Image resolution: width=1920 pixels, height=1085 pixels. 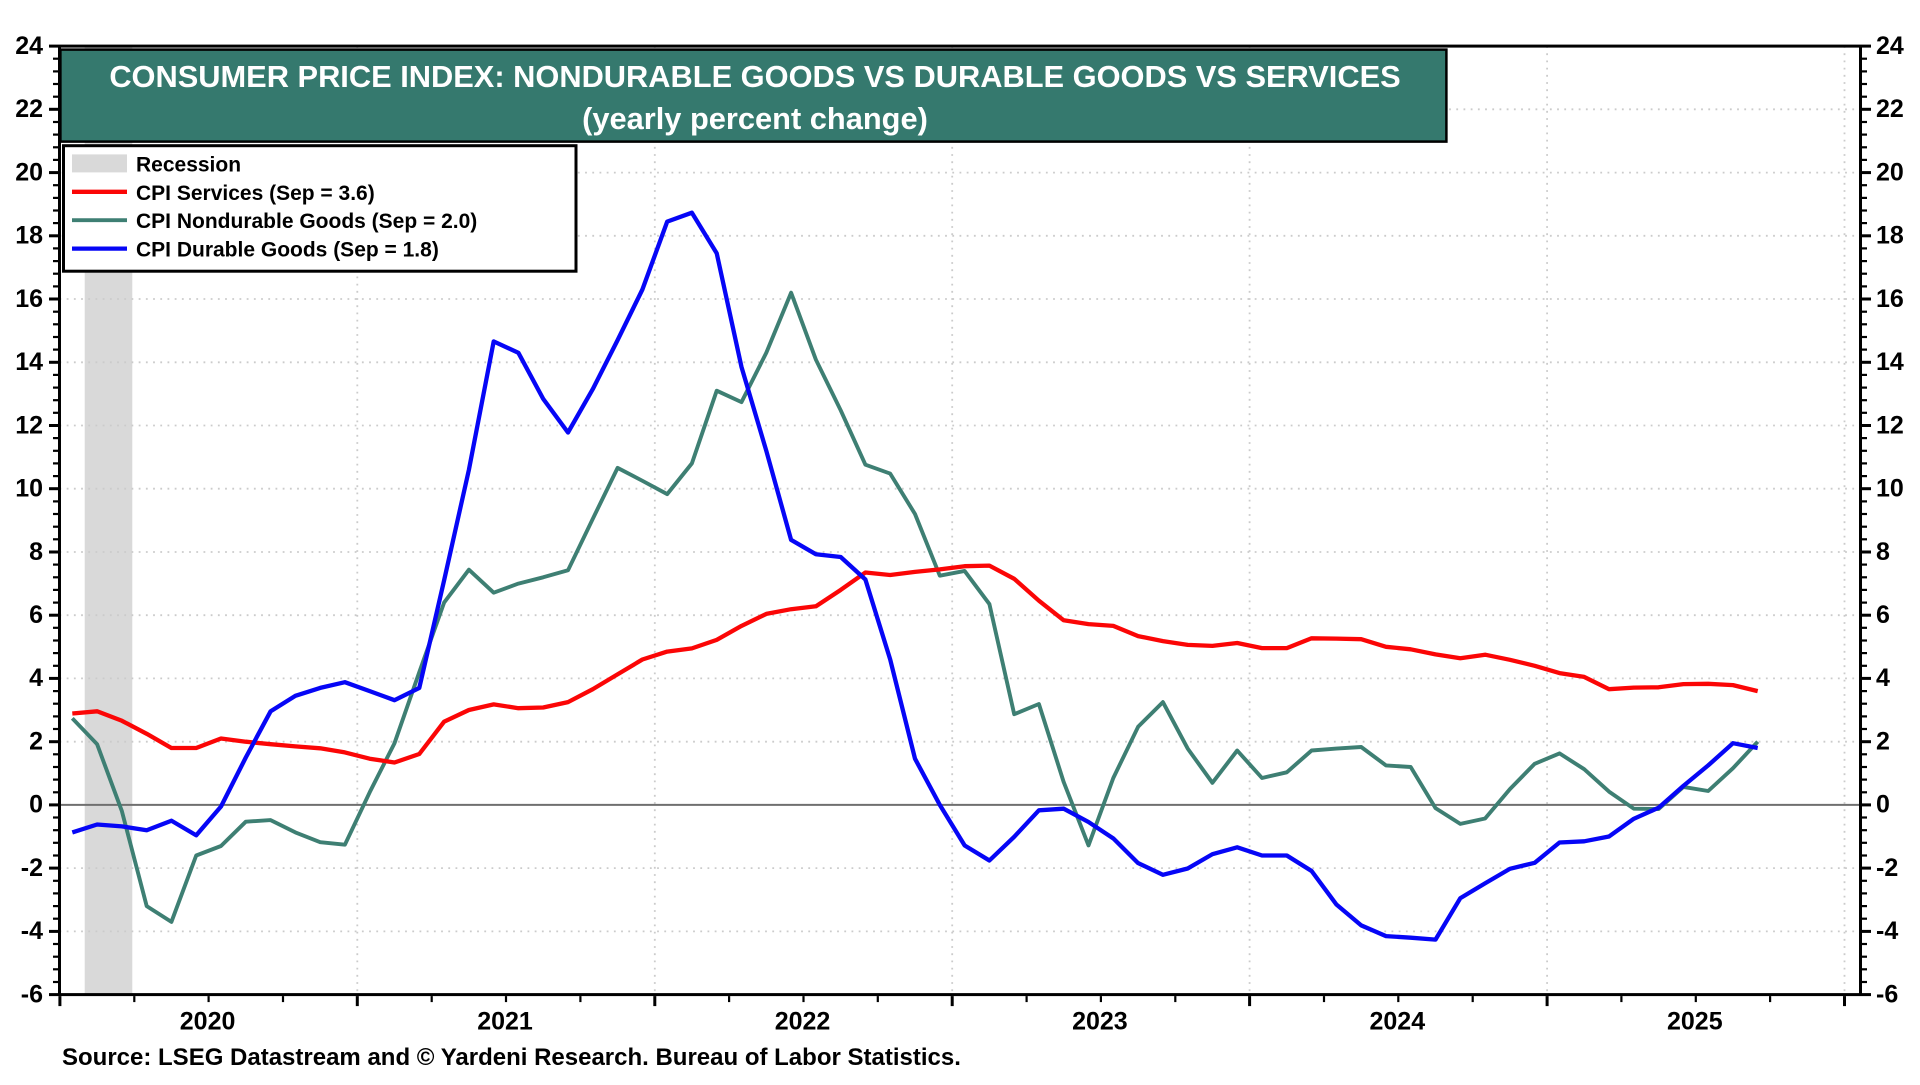 What do you see at coordinates (306, 221) in the screenshot?
I see `svg-text:CPI Nondurable Goods (Sep = 2.: CPI Nondurable Goods (Sep = 2.0)` at bounding box center [306, 221].